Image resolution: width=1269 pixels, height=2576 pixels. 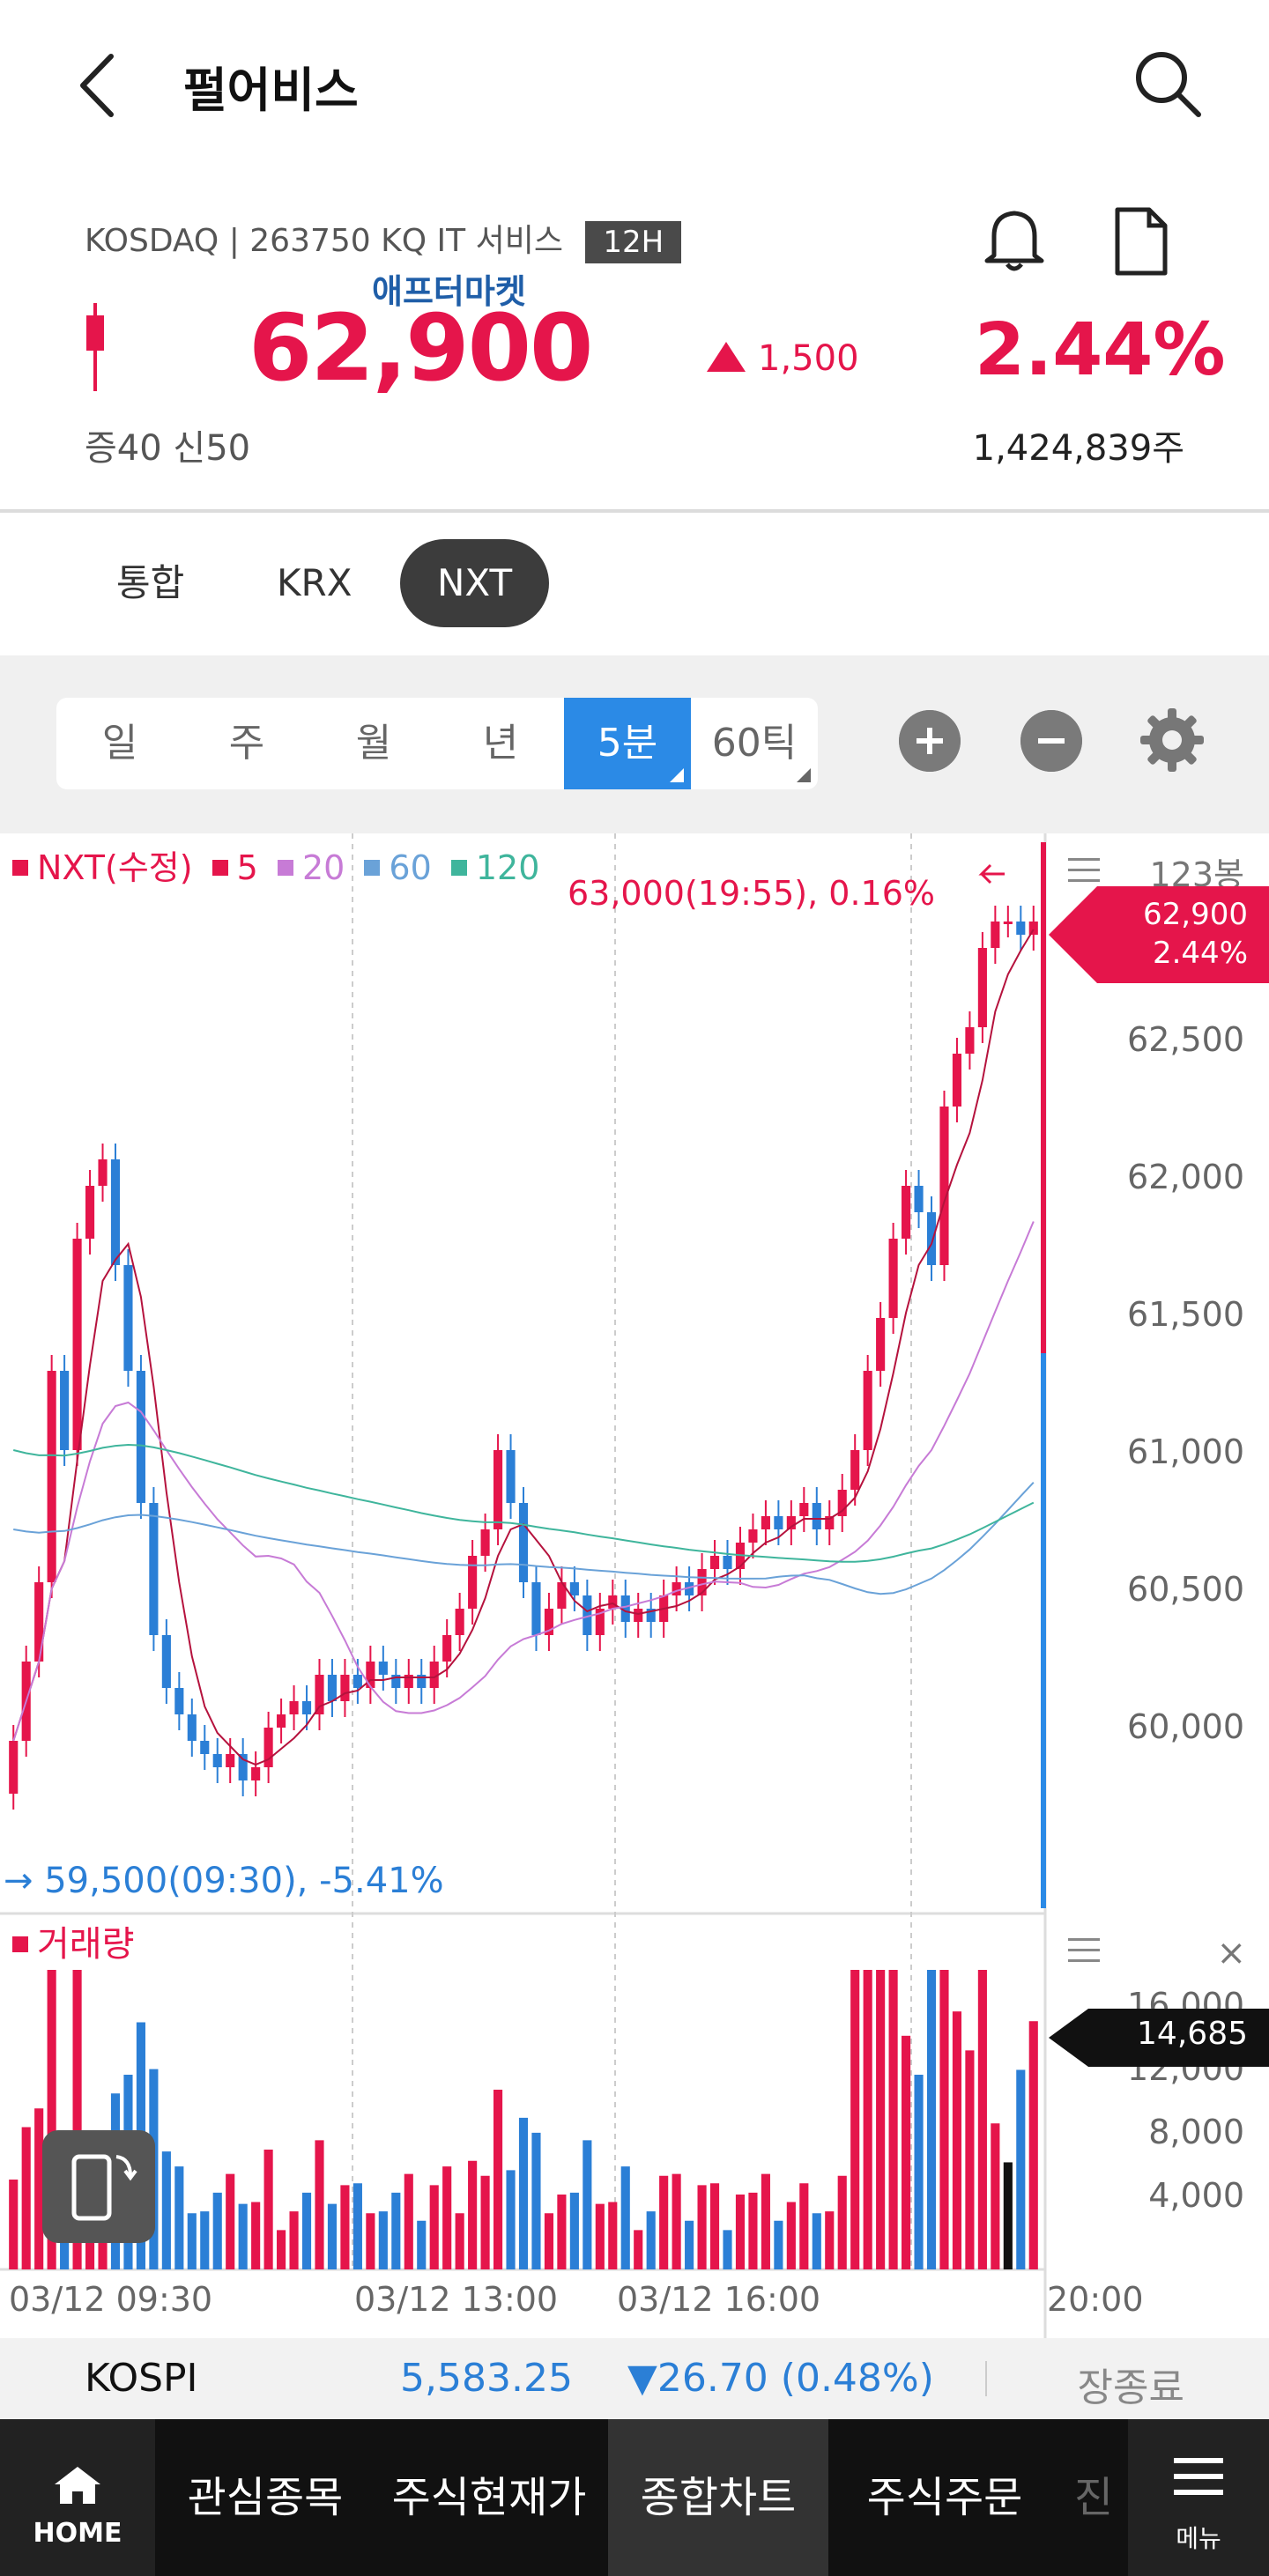 What do you see at coordinates (1173, 741) in the screenshot?
I see `gear-icon` at bounding box center [1173, 741].